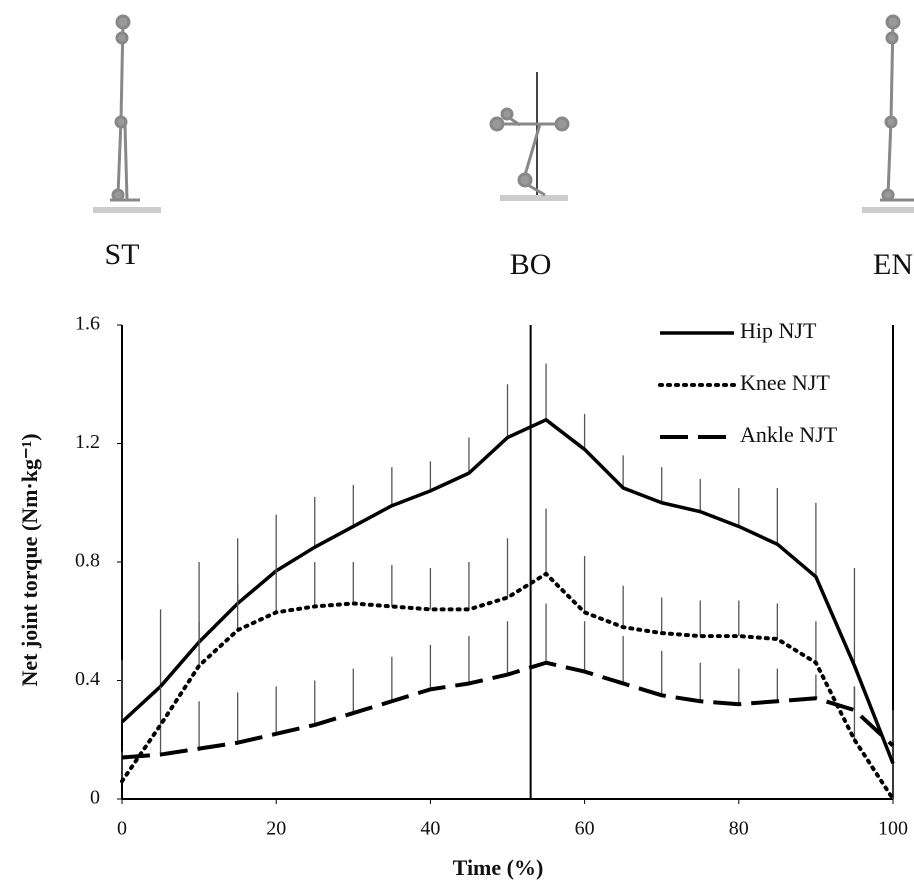 The height and width of the screenshot is (890, 914). What do you see at coordinates (122, 829) in the screenshot?
I see `x-tick-label: 0` at bounding box center [122, 829].